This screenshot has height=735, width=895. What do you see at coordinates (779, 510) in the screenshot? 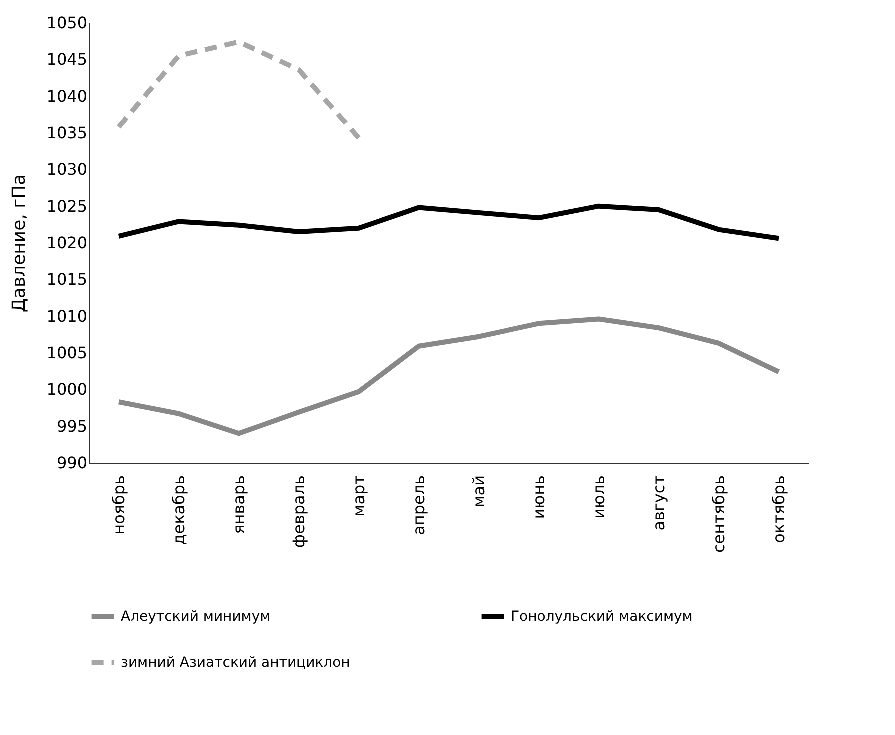
I see `x-tick-label: октябрь` at bounding box center [779, 510].